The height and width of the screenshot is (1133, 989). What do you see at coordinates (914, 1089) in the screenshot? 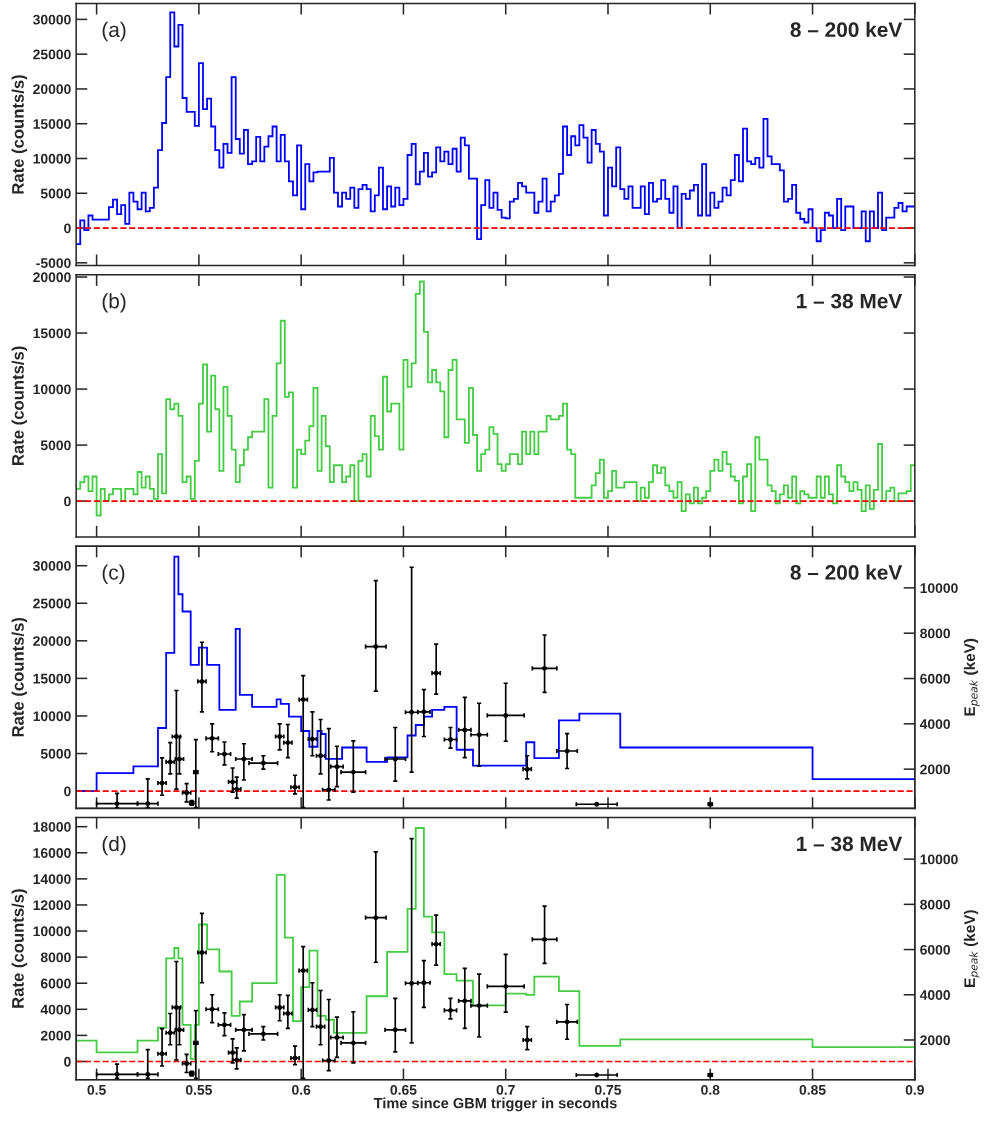
I see `x-tick-label: 0.9` at bounding box center [914, 1089].